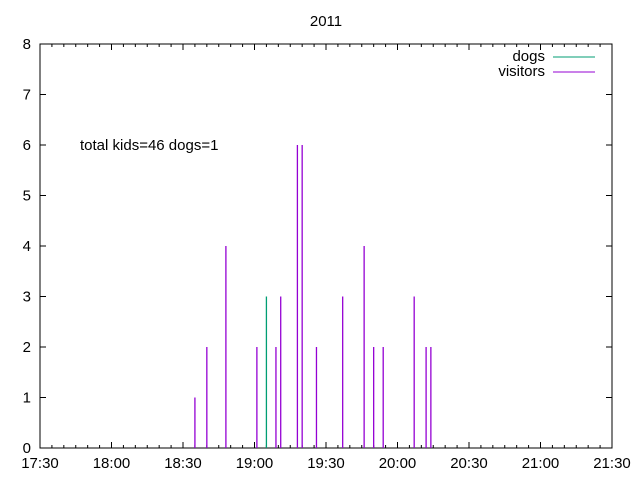  Describe the element at coordinates (27, 95) in the screenshot. I see `y-tick-label: 7` at that location.